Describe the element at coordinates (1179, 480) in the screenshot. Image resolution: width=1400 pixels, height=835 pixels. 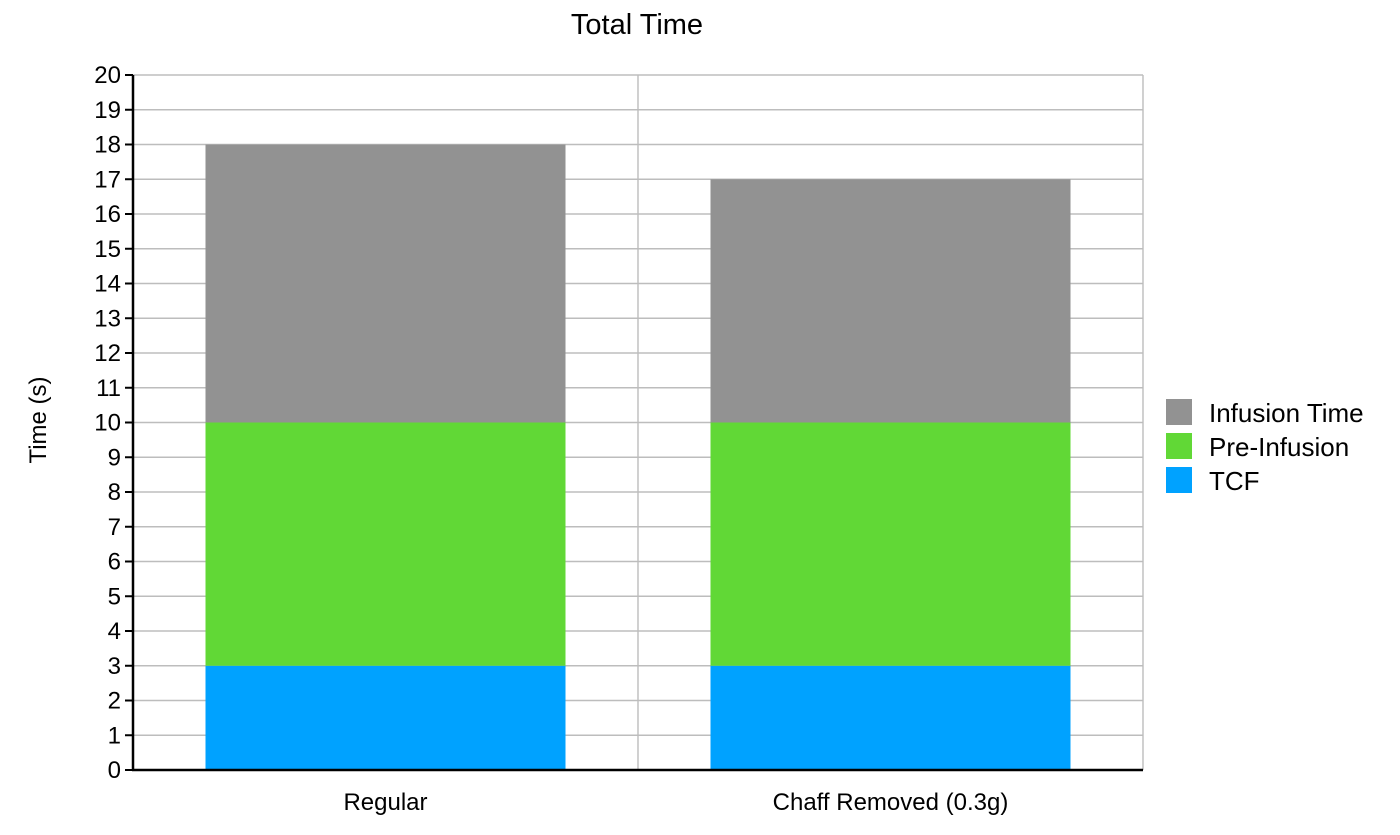
I see `legend-swatch-tcf` at that location.